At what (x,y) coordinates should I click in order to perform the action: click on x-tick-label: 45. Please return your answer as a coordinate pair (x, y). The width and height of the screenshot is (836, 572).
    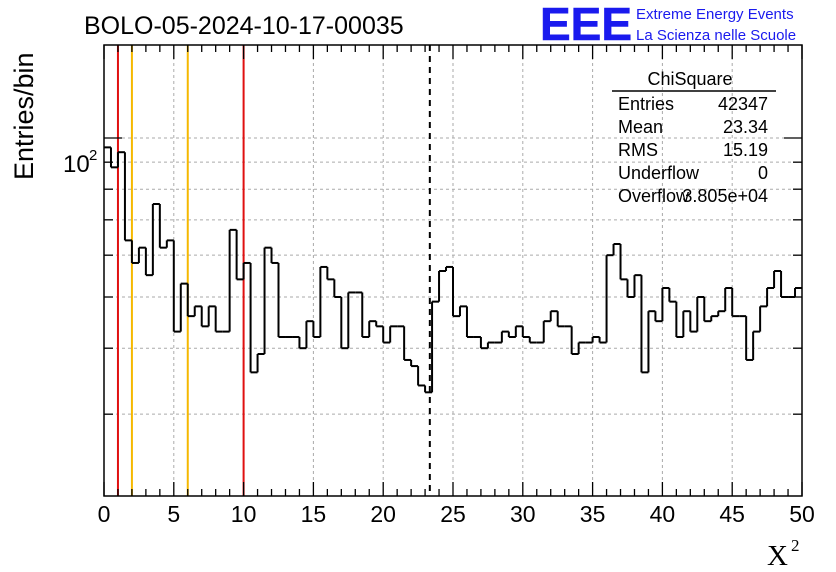
    Looking at the image, I should click on (732, 514).